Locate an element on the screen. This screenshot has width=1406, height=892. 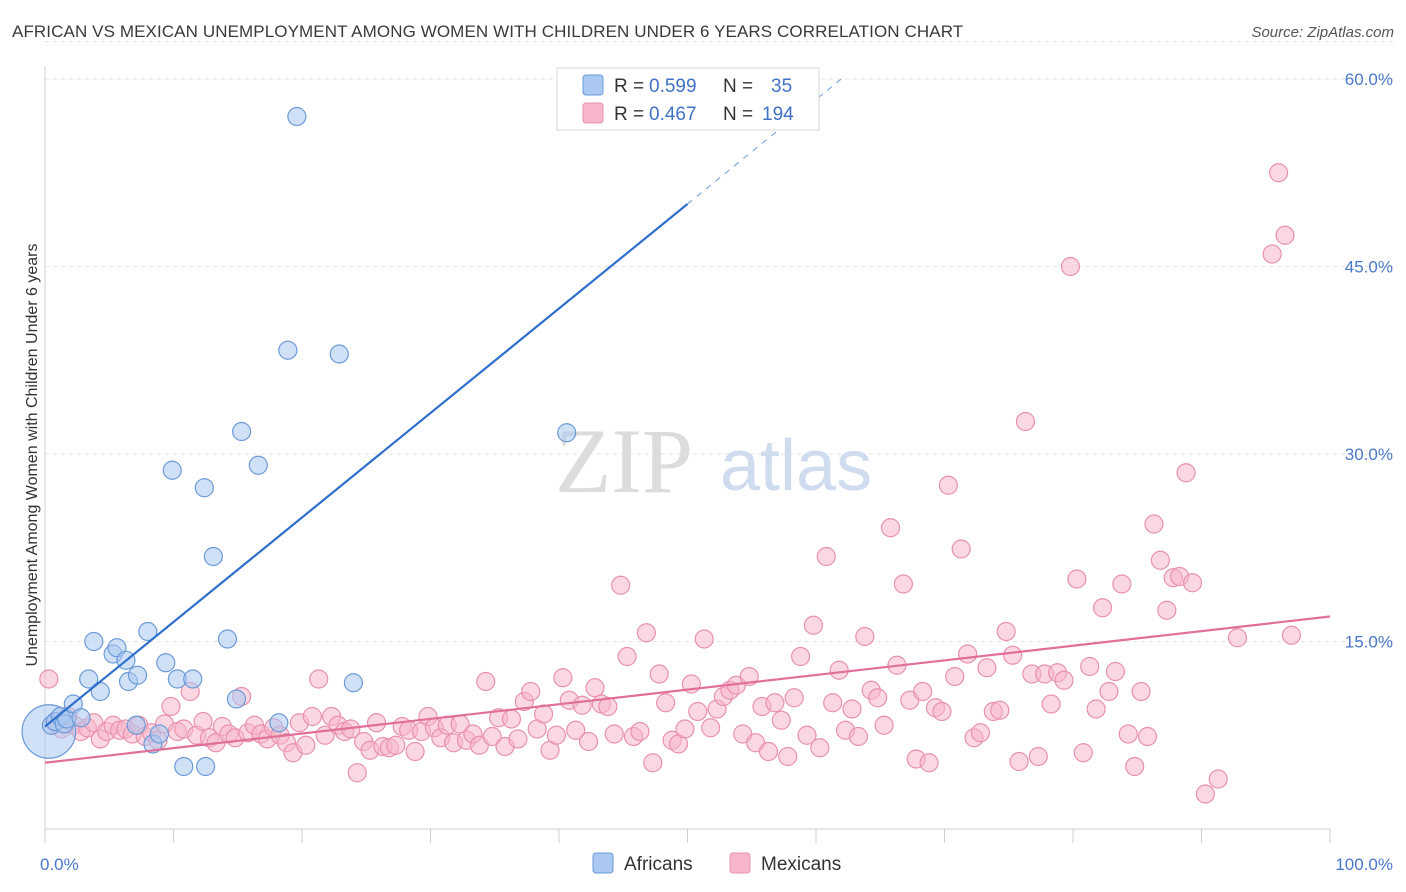
legend-n-value-mexicans: 194 is located at coordinates (778, 114).